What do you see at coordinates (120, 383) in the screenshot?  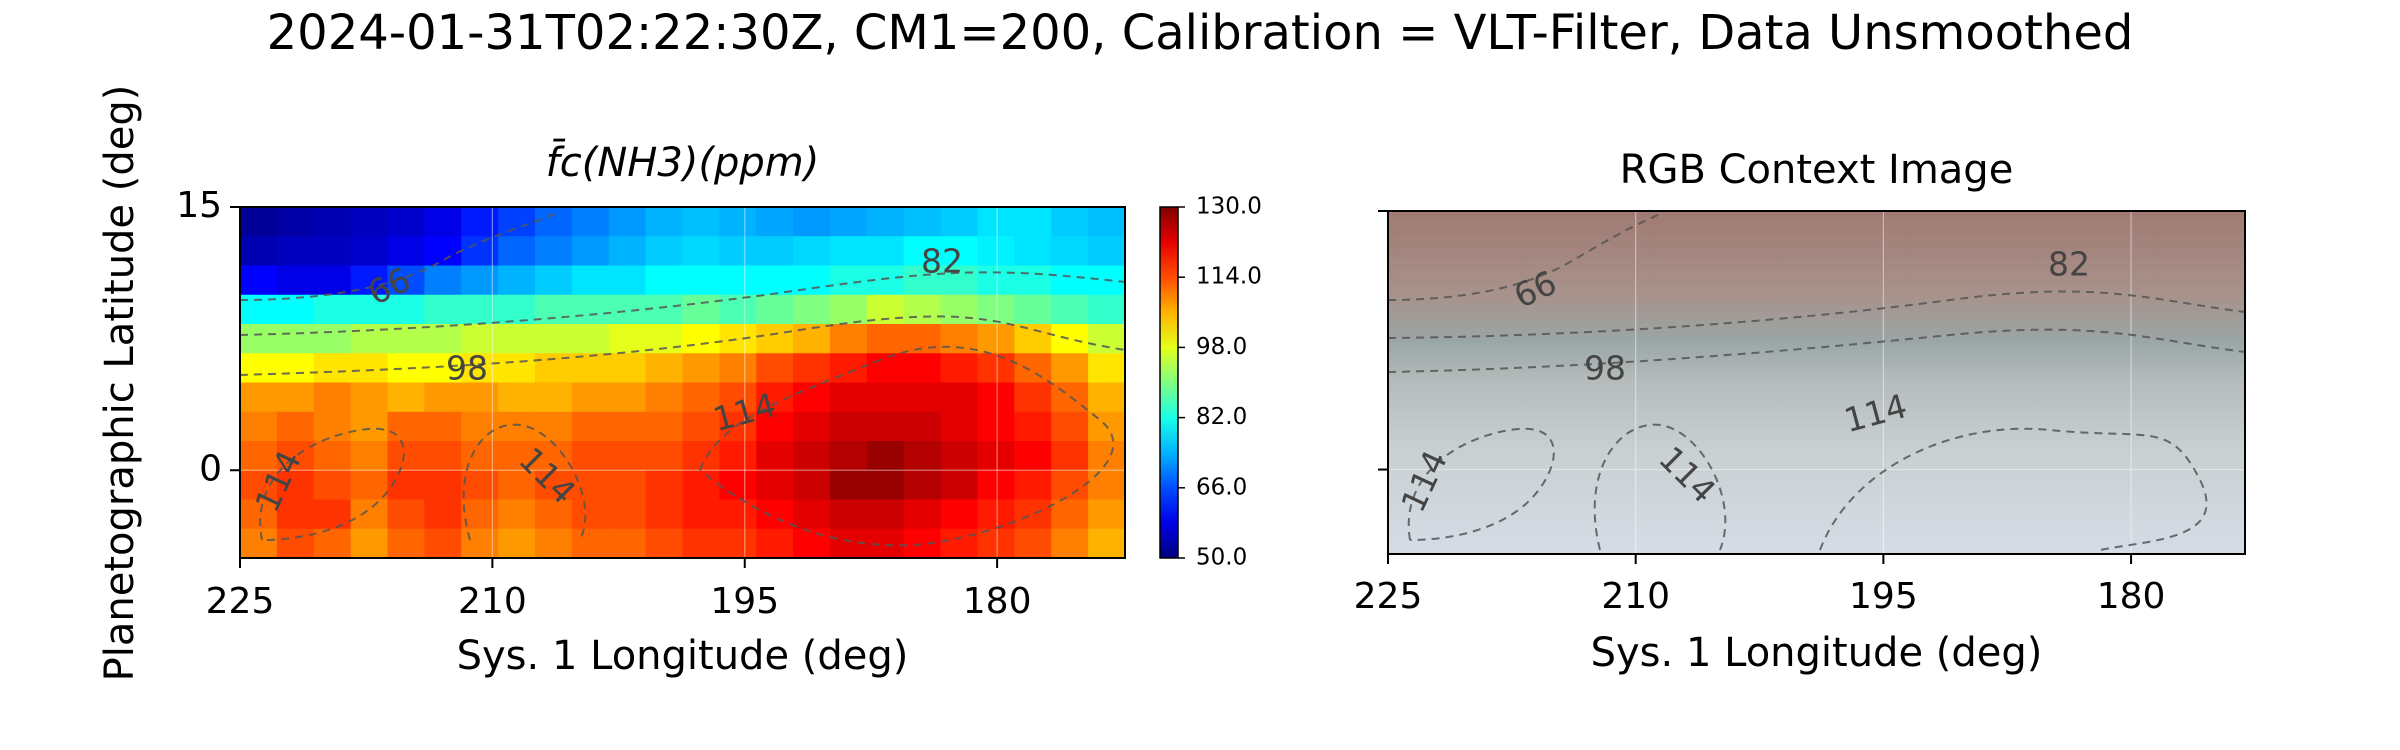 I see `y-axis-label: Planetographic Latitude (deg)` at bounding box center [120, 383].